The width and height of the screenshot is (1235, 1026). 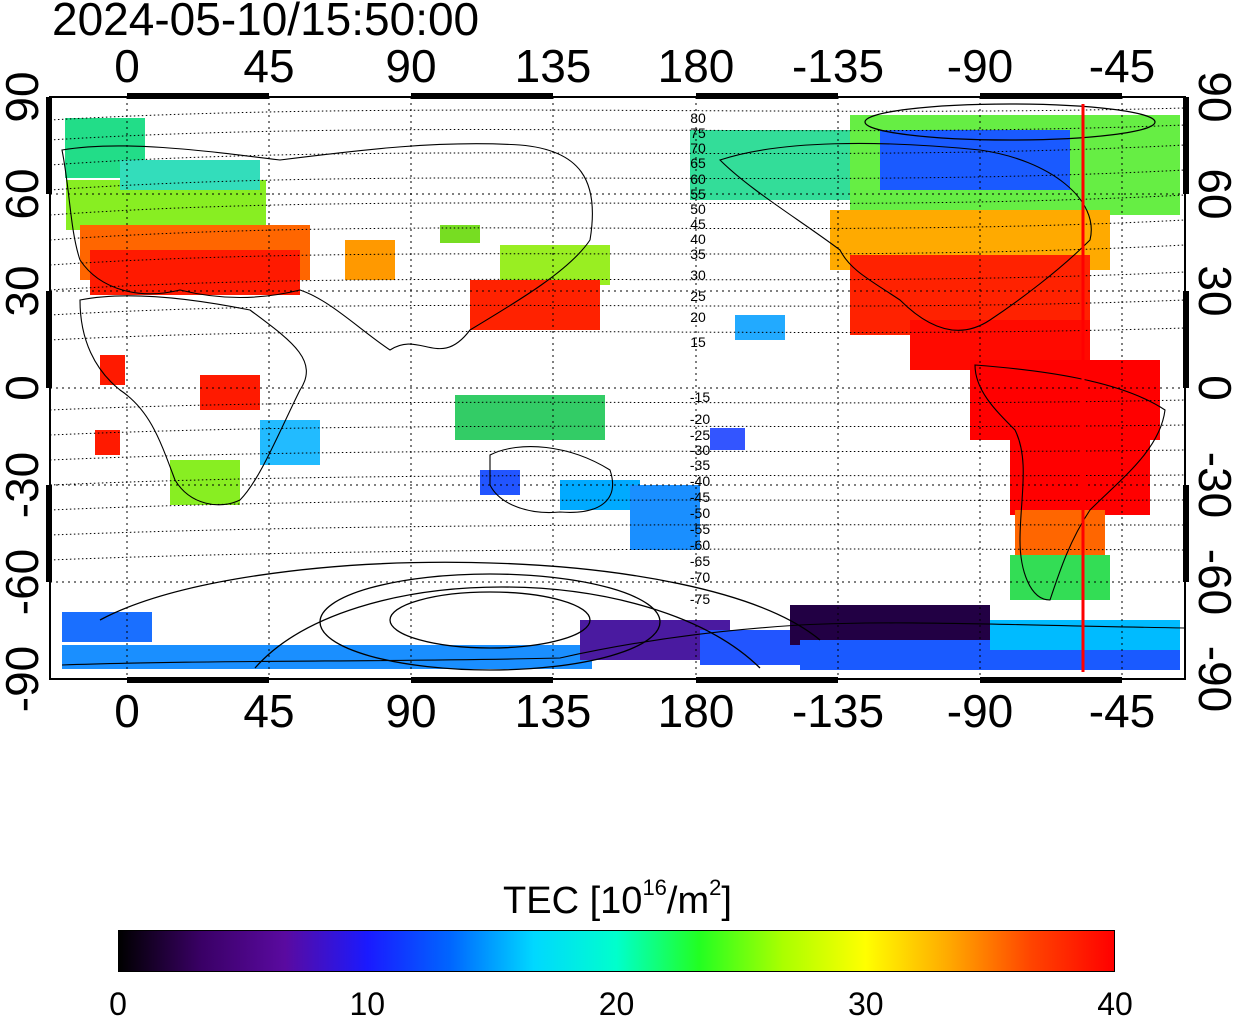 What do you see at coordinates (634, 711) in the screenshot?
I see `lon-tick-labels-bottom: 0 45 90 135 180 -135 -90 -45` at bounding box center [634, 711].